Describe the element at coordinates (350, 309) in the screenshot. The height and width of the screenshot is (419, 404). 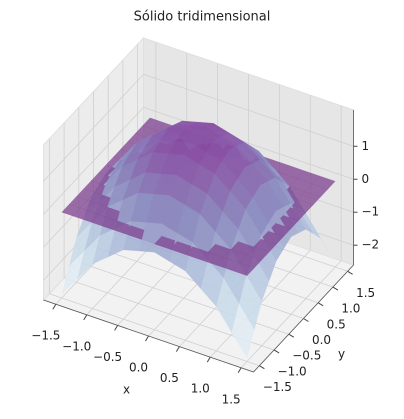
I see `y-tick-label: 1.0` at that location.